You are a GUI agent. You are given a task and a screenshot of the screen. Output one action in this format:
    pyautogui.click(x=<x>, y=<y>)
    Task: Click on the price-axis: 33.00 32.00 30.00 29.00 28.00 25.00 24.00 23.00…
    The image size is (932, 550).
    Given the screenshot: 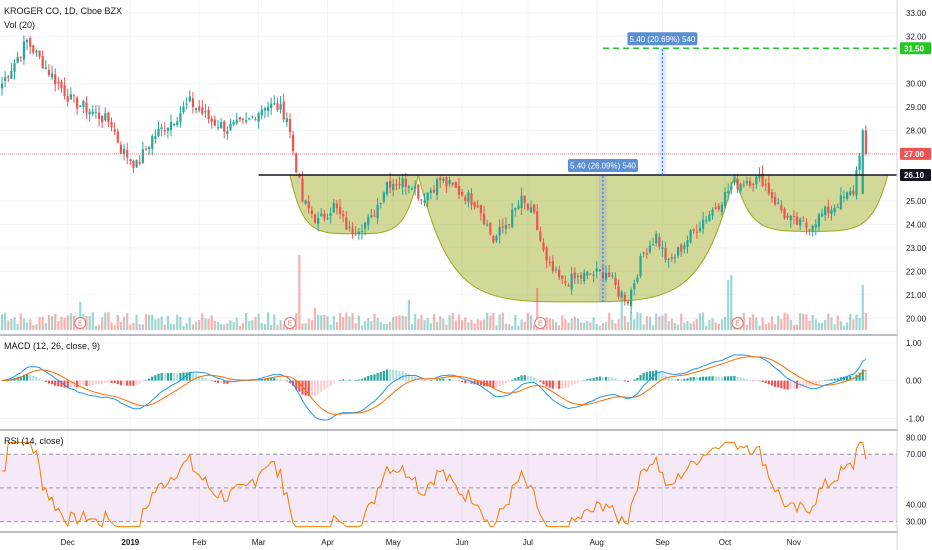 What is the action you would take?
    pyautogui.click(x=915, y=275)
    